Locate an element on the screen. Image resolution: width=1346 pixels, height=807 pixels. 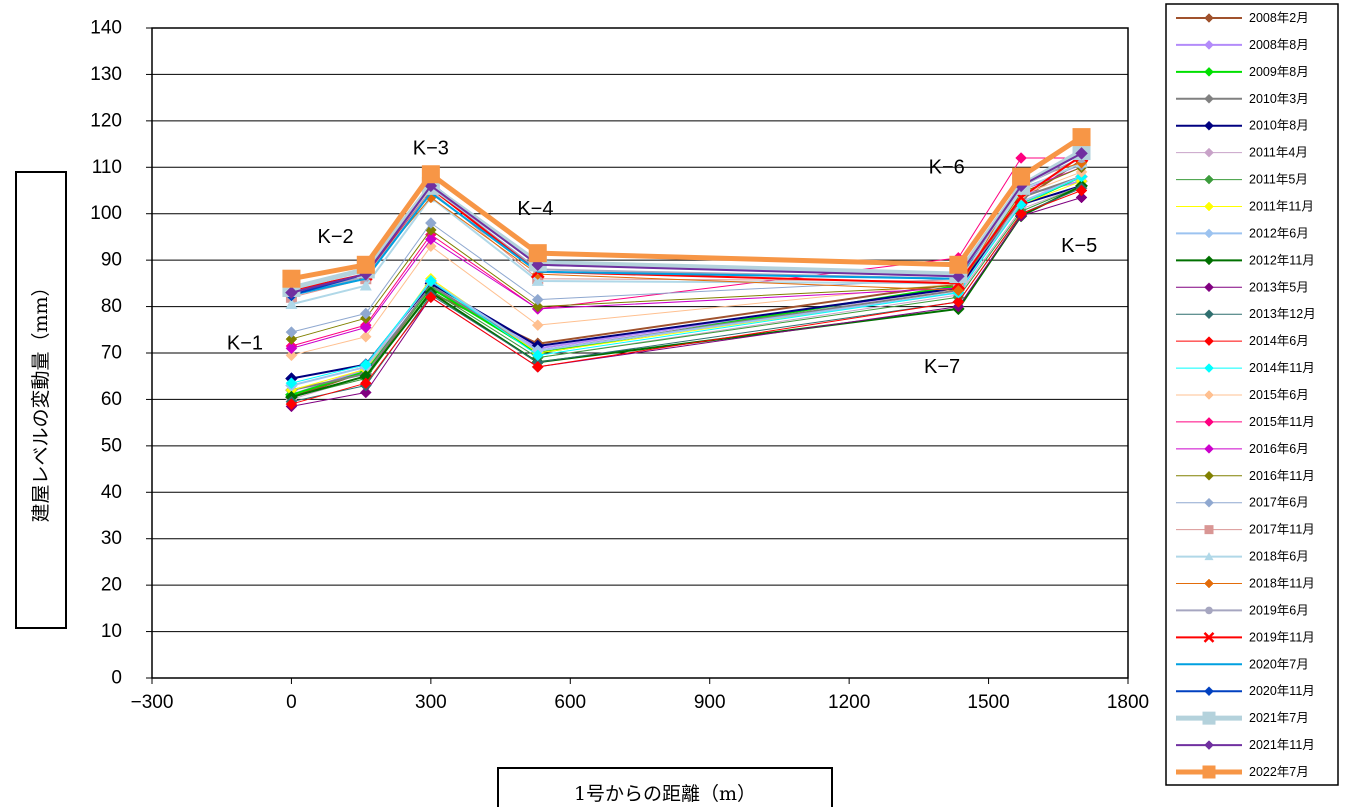
y-tick-label: 110 is located at coordinates (107, 167).